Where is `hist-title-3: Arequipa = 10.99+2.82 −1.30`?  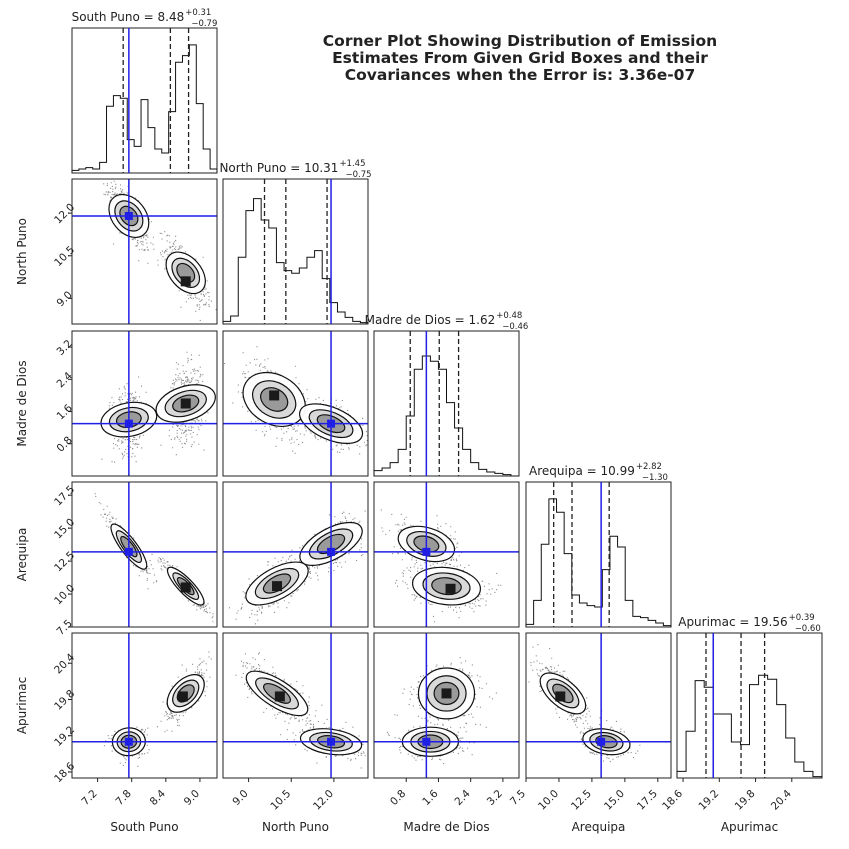
hist-title-3: Arequipa = 10.99+2.82 −1.30 is located at coordinates (598, 472).